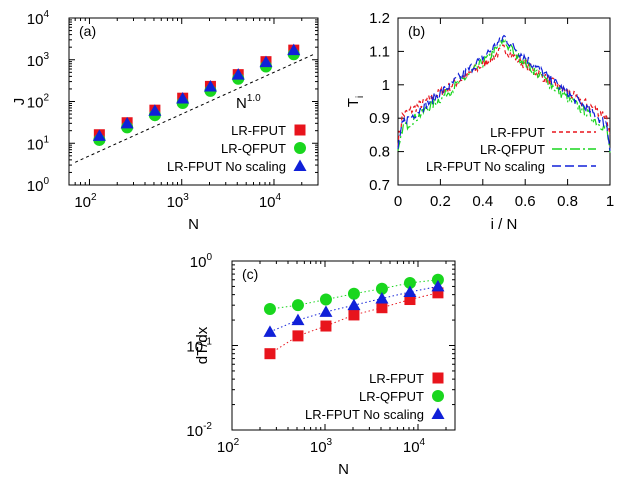 The width and height of the screenshot is (624, 479). I want to click on y-tick-label-exponent: 3, so click(46, 56).